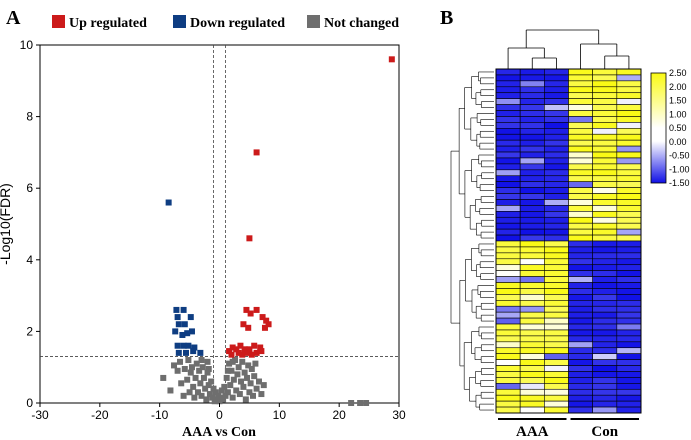 This screenshot has width=691, height=440. I want to click on column-dendrogram, so click(568, 49).